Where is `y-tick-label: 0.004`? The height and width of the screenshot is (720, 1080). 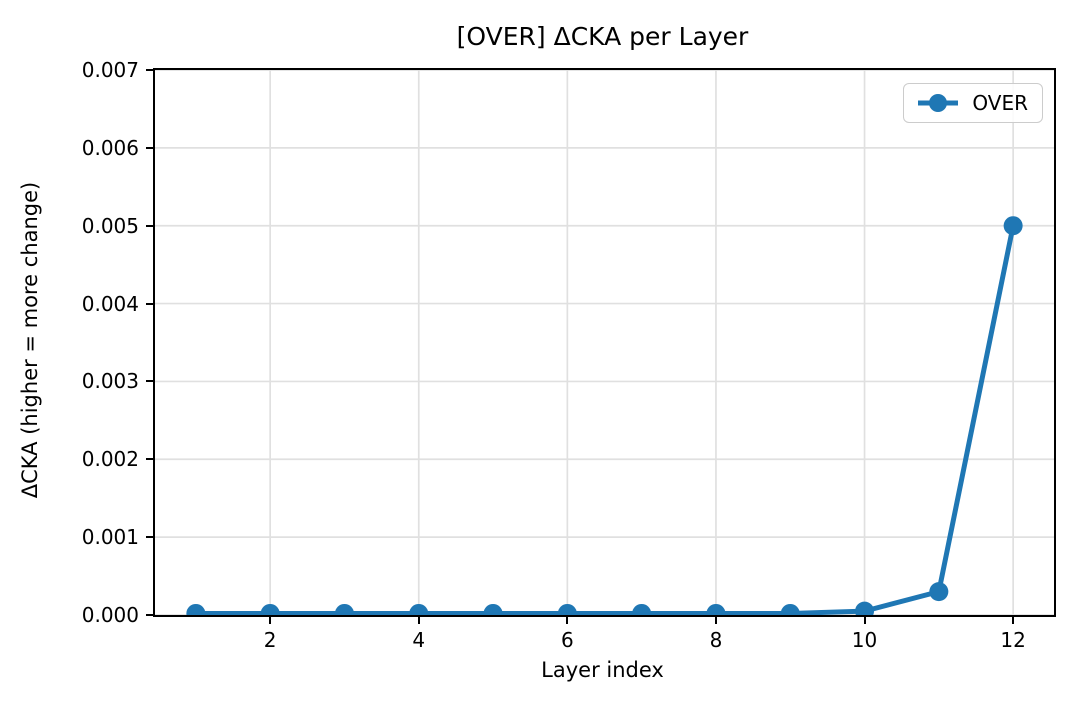
y-tick-label: 0.004 is located at coordinates (110, 303).